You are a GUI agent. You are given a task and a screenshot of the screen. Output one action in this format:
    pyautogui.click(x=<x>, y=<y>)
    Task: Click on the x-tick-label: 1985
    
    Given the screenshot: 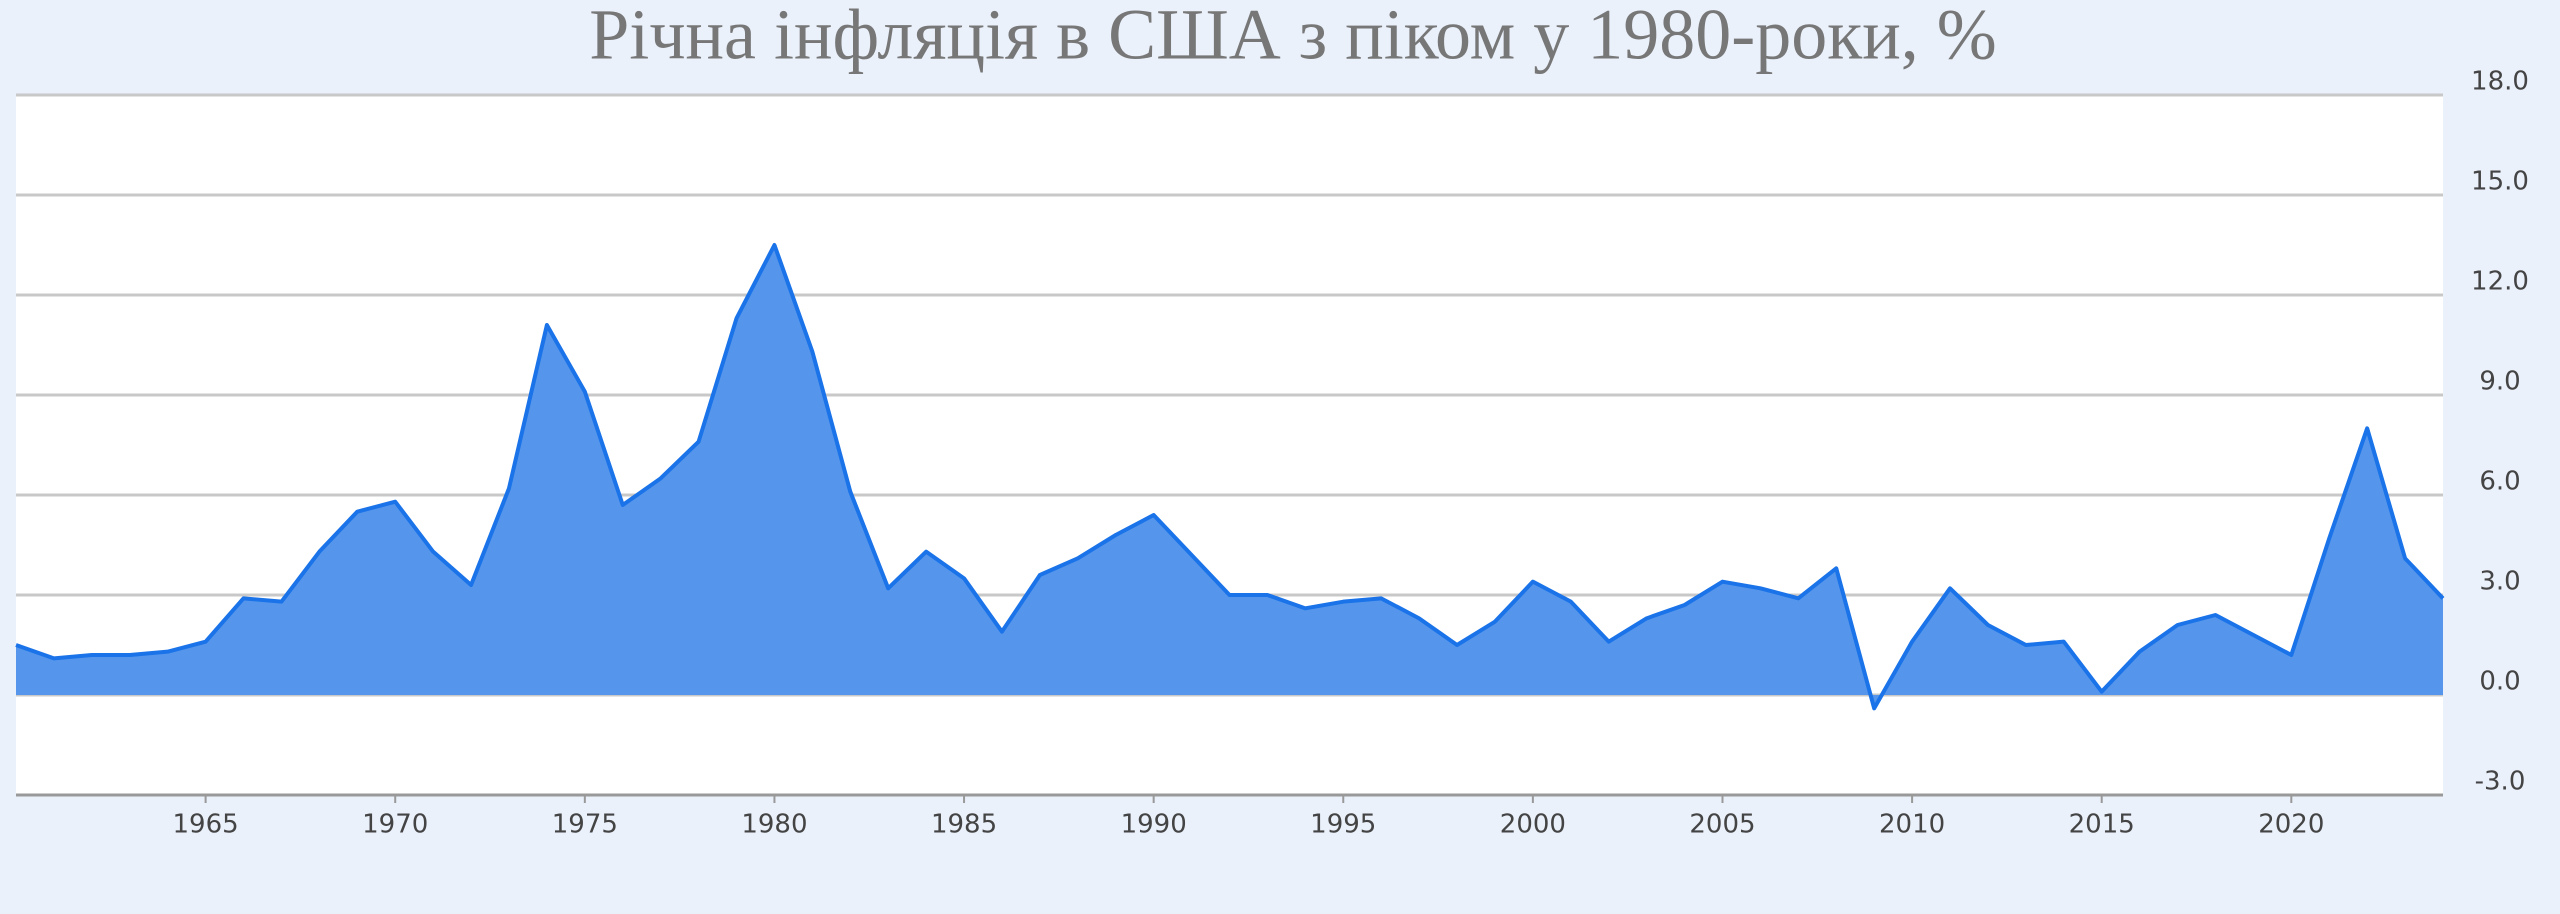 What is the action you would take?
    pyautogui.click(x=964, y=825)
    